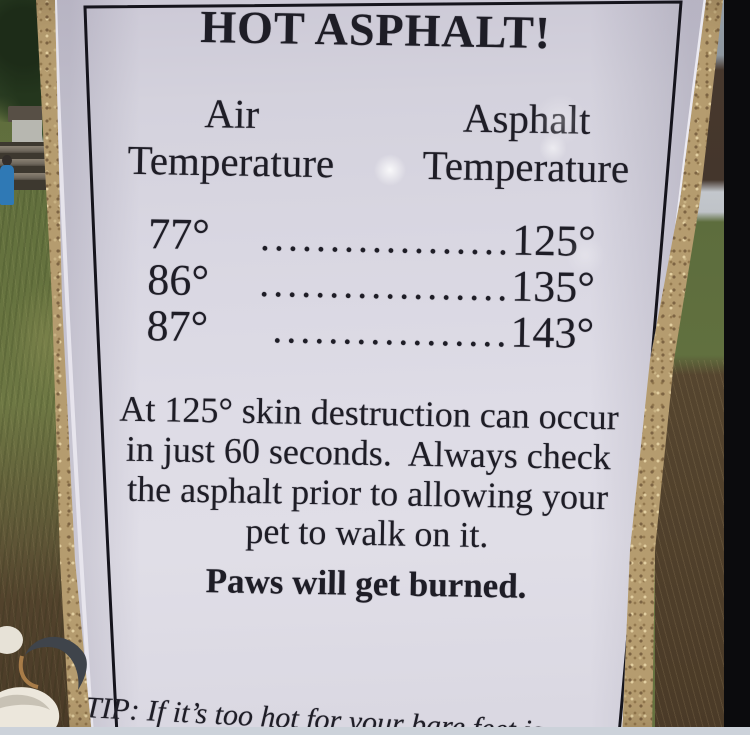  I want to click on goat-horn, so click(56, 663).